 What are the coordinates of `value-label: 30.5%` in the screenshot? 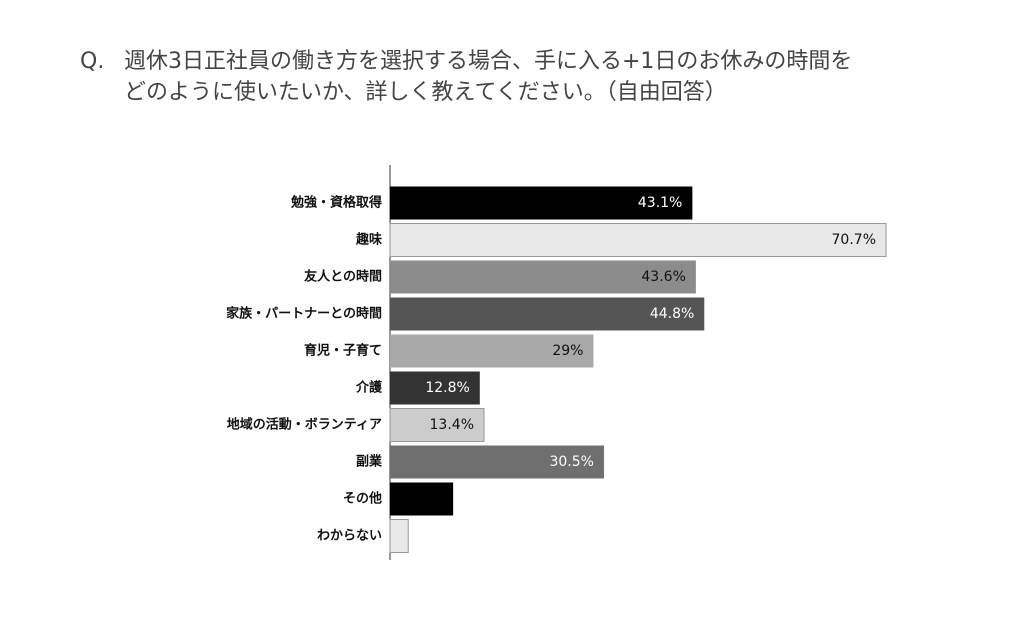 It's located at (571, 462).